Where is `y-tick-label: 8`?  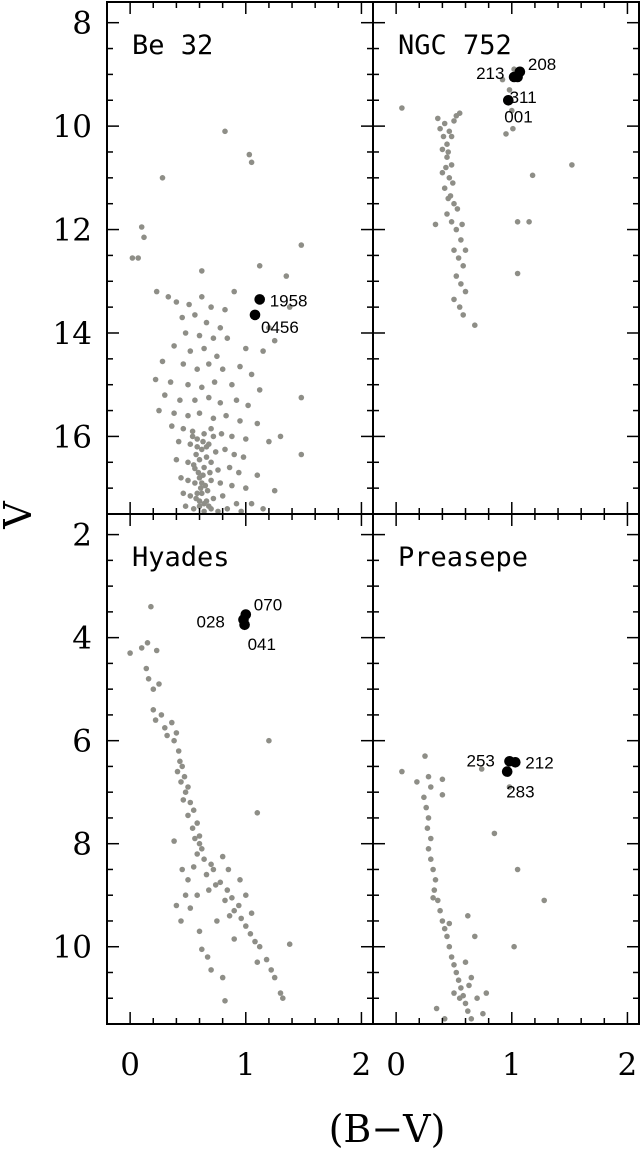 y-tick-label: 8 is located at coordinates (82, 845).